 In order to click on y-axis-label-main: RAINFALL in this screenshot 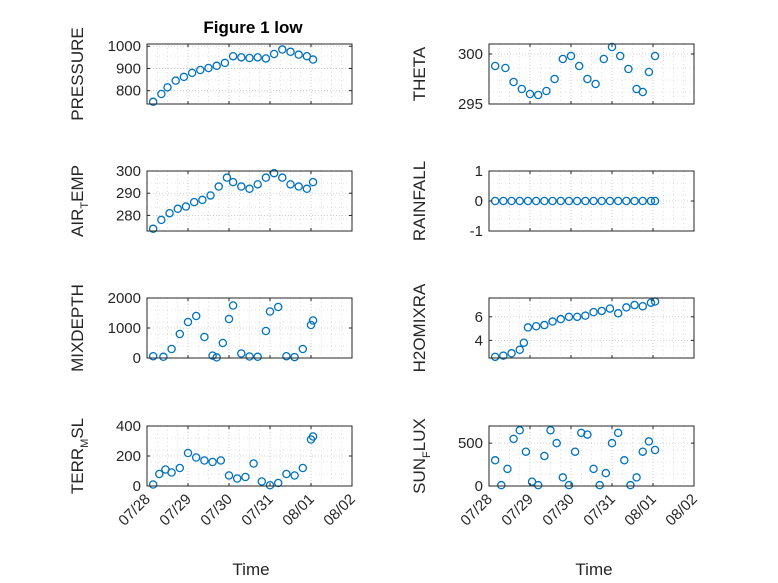, I will do `click(419, 201)`.